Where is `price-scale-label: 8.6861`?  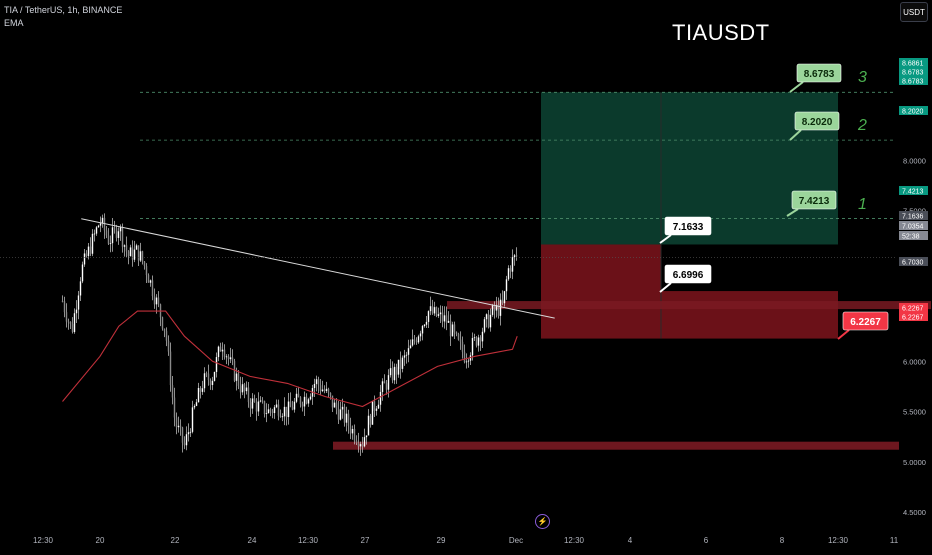
price-scale-label: 8.6861 is located at coordinates (913, 64).